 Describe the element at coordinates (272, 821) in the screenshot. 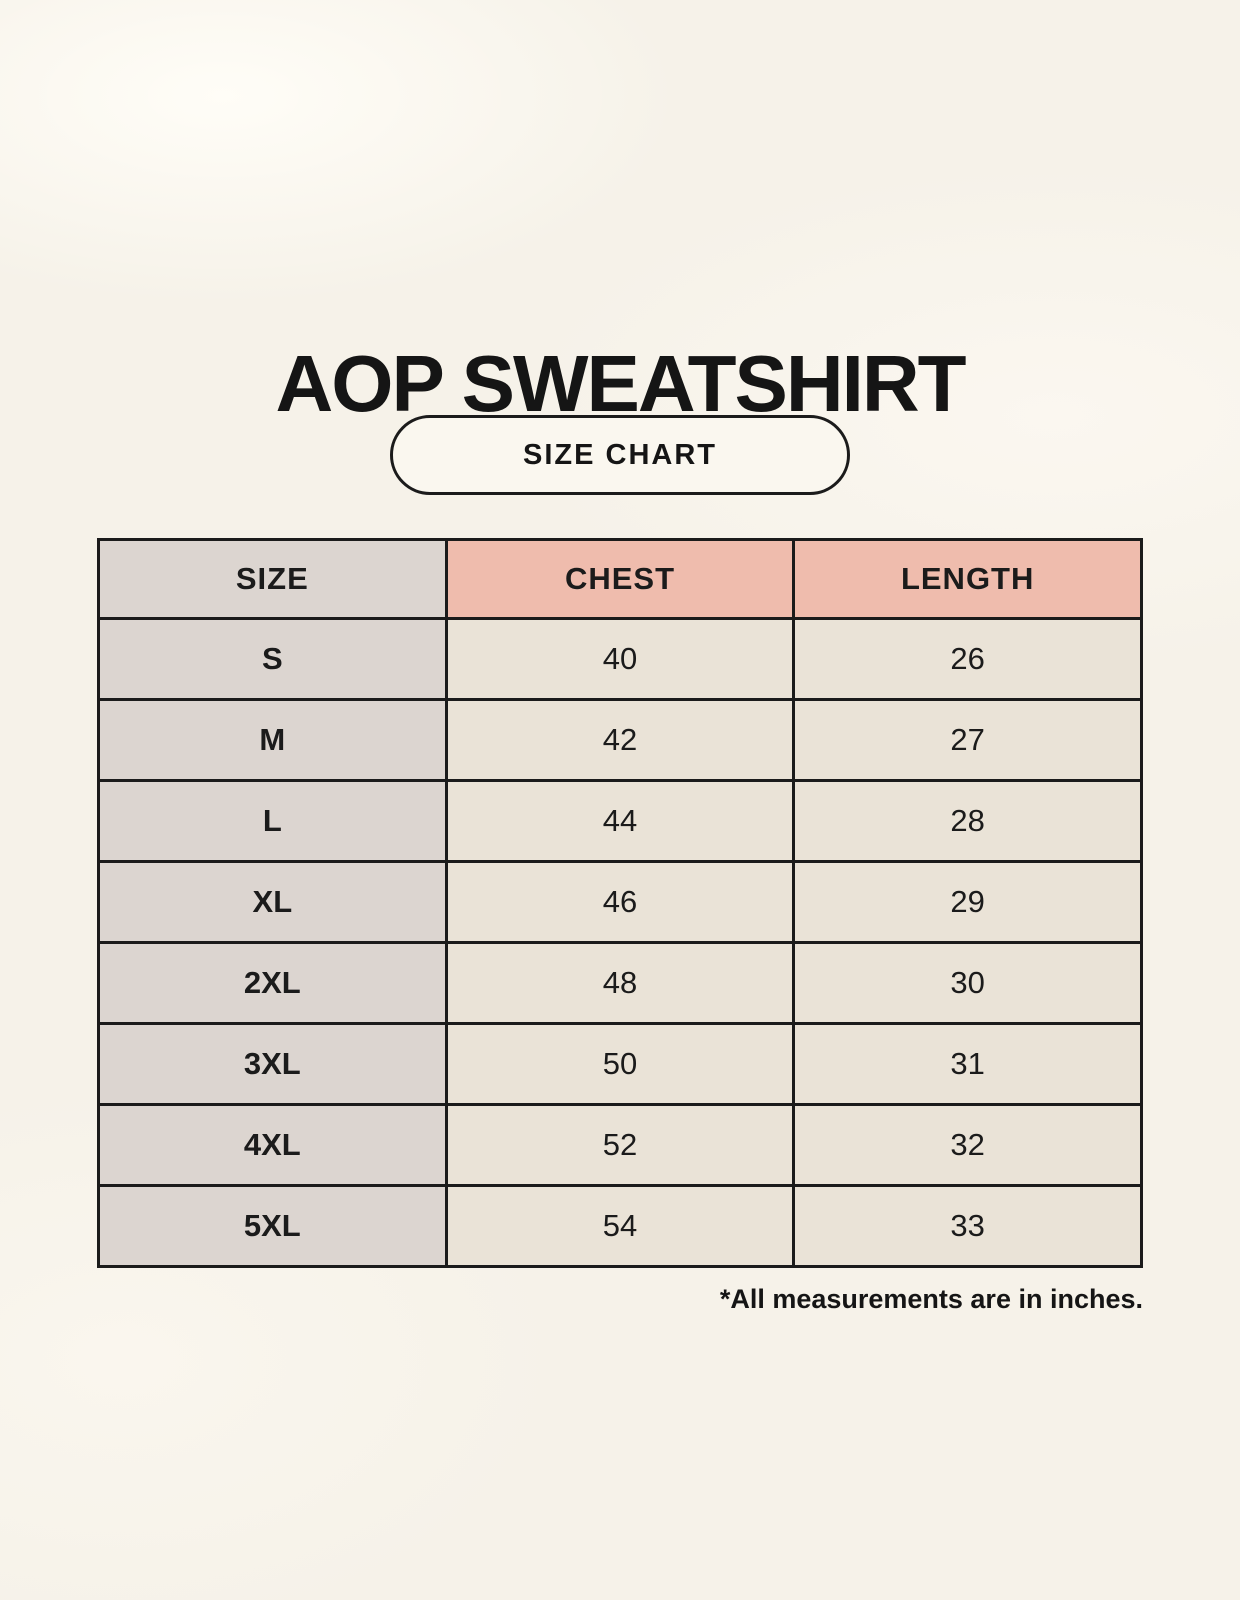

I see `size-label-cell: L` at that location.